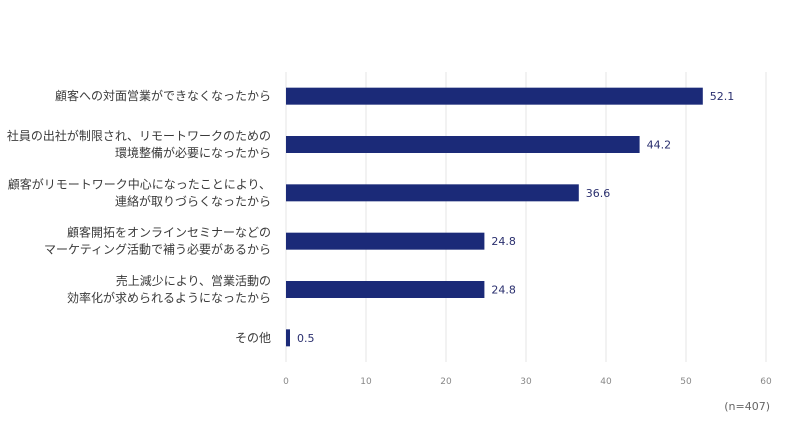  What do you see at coordinates (766, 382) in the screenshot?
I see `x-tick-label: 60` at bounding box center [766, 382].